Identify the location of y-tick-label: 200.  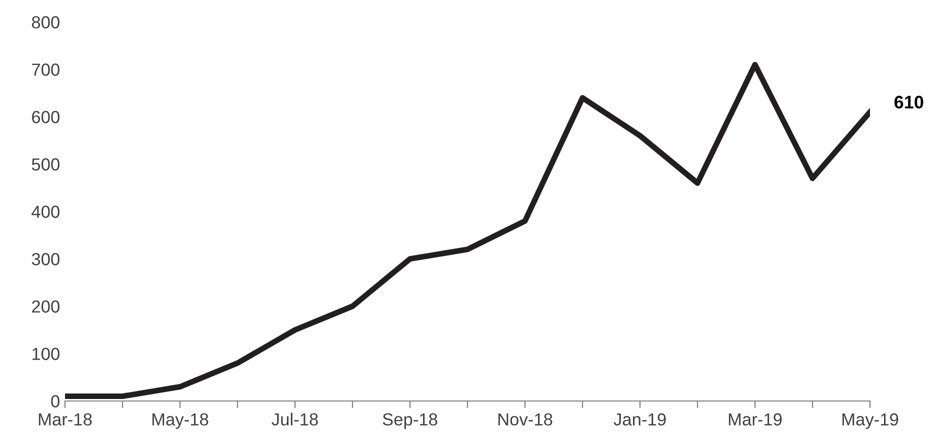
(46, 306).